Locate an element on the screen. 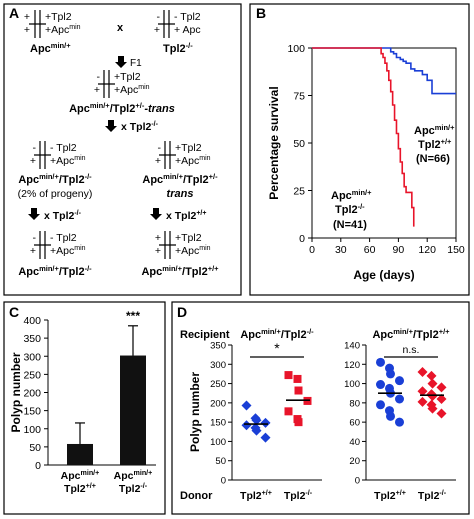 The height and width of the screenshot is (519, 474). y-tick-label: 120 is located at coordinates (352, 365).